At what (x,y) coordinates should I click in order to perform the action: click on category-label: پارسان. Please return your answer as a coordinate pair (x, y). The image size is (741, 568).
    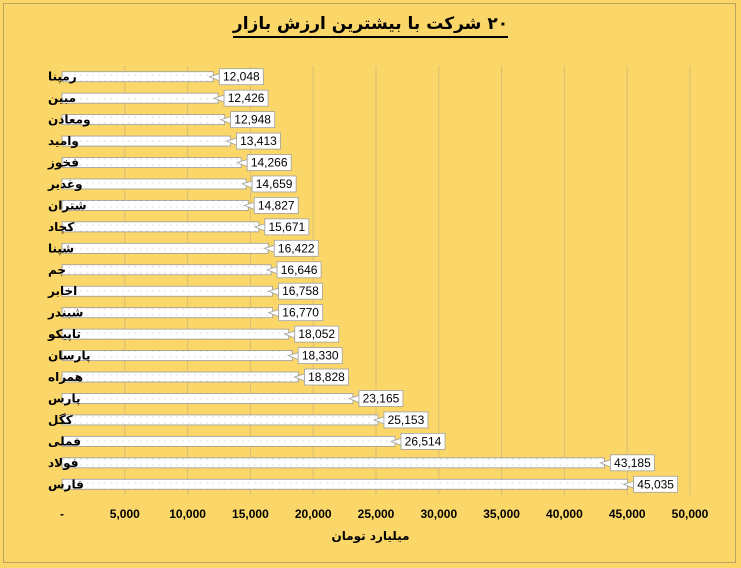
    Looking at the image, I should click on (69, 356).